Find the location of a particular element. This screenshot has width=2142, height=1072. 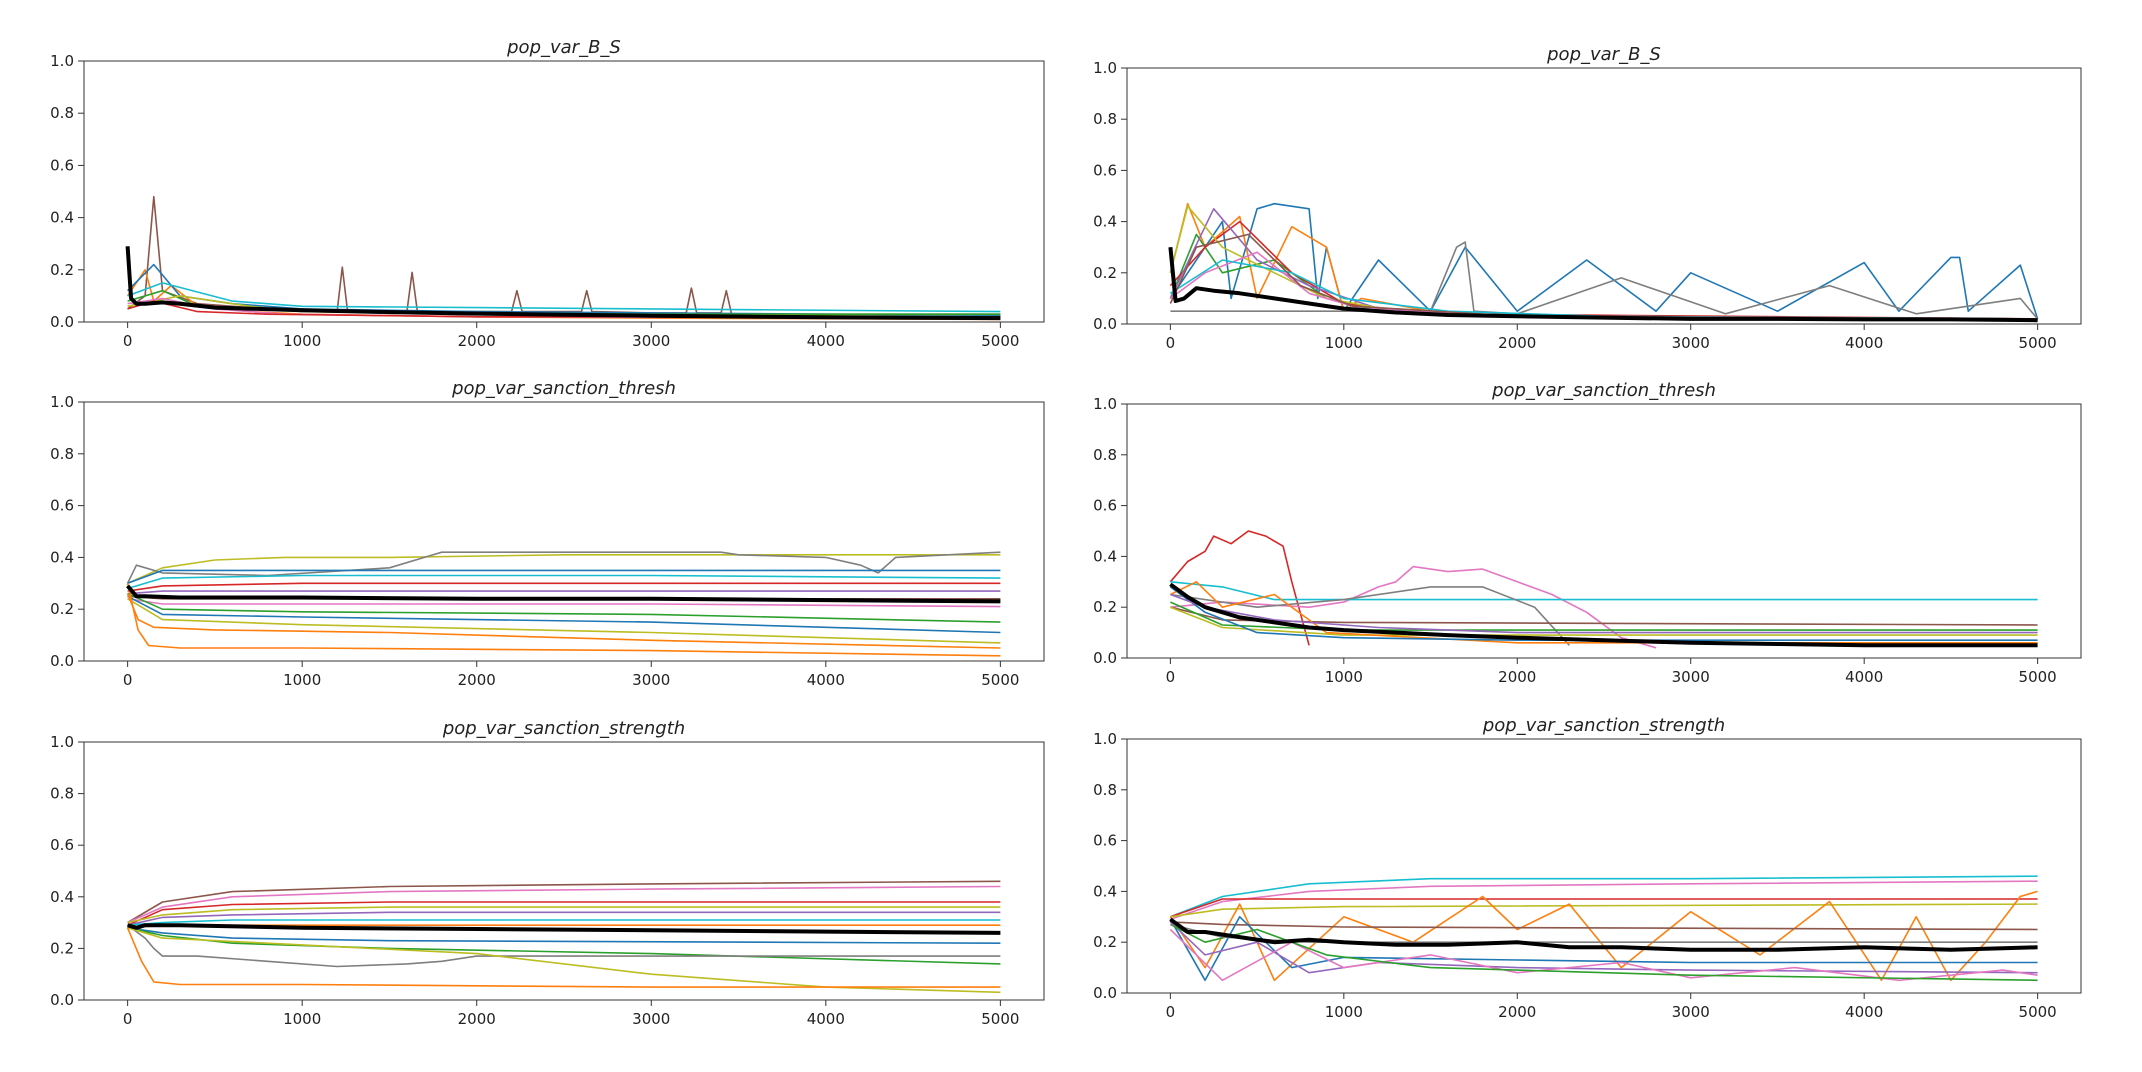

chart-title: pop_var_B_S is located at coordinates (563, 47).